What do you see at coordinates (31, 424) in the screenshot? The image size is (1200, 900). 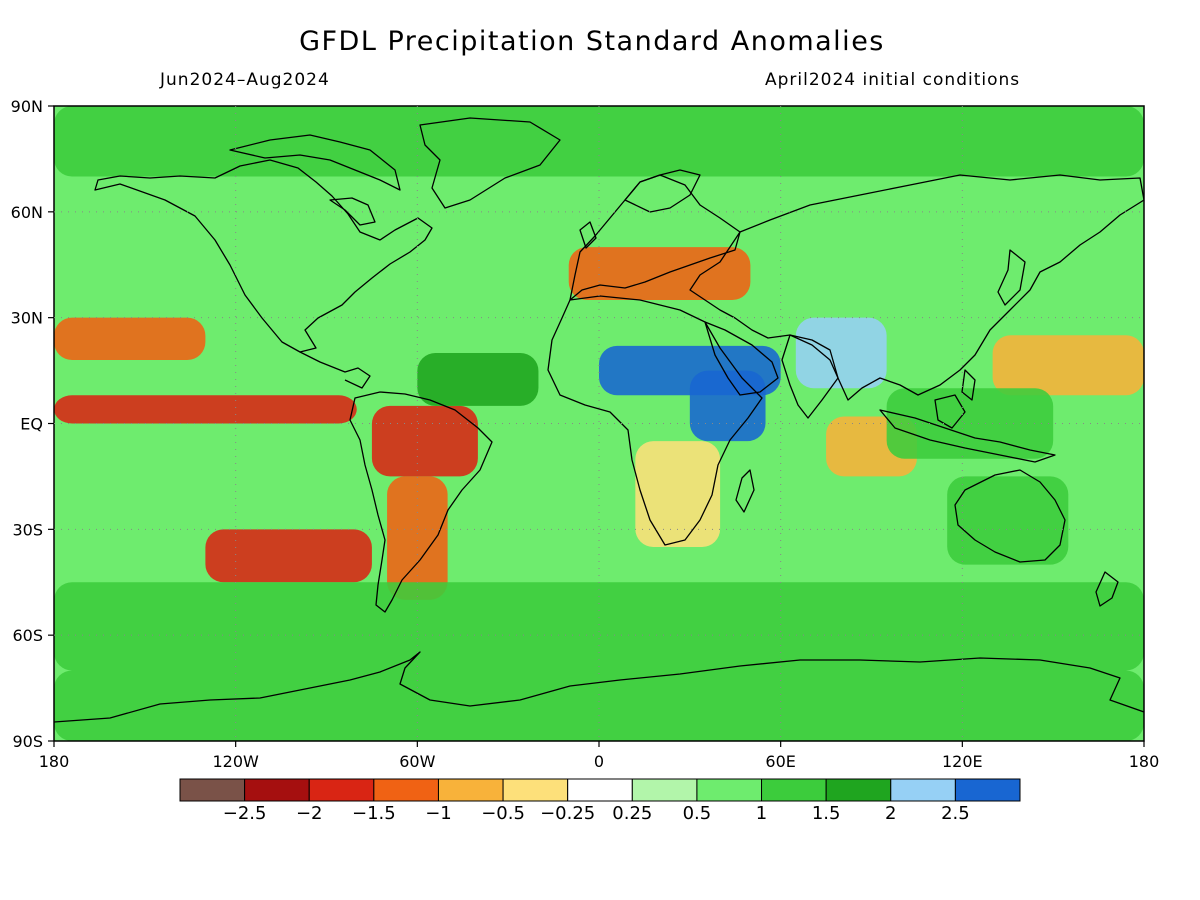 I see `lat-tick-label: EQ` at bounding box center [31, 424].